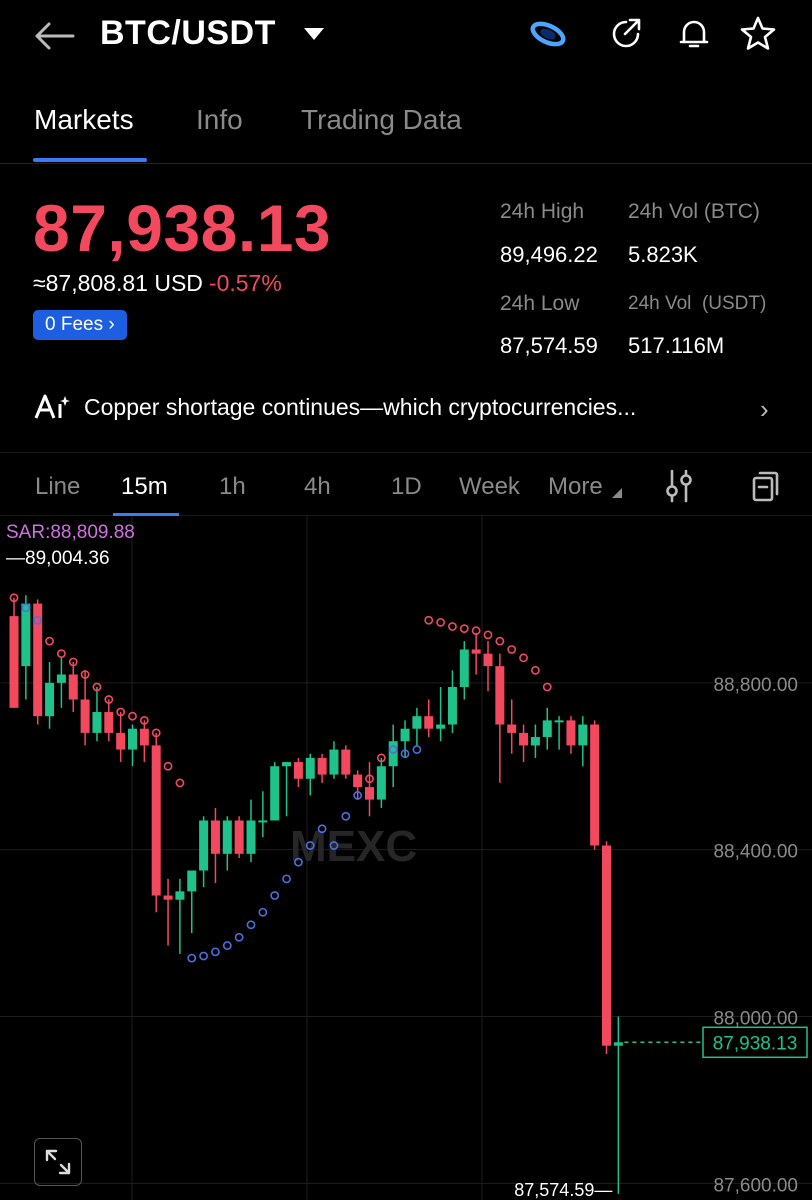  What do you see at coordinates (575, 486) in the screenshot?
I see `interval-more: More` at bounding box center [575, 486].